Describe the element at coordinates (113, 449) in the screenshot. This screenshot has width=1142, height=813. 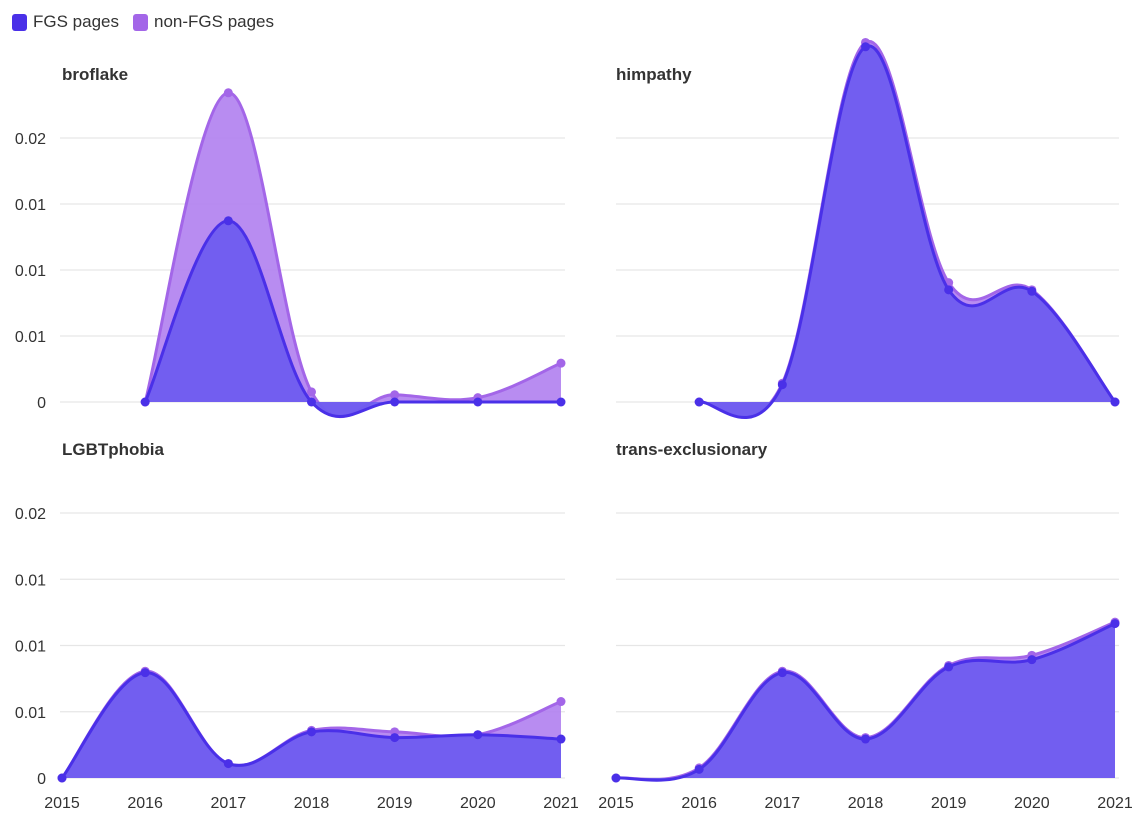
I see `panel-title: LGBTphobia` at that location.